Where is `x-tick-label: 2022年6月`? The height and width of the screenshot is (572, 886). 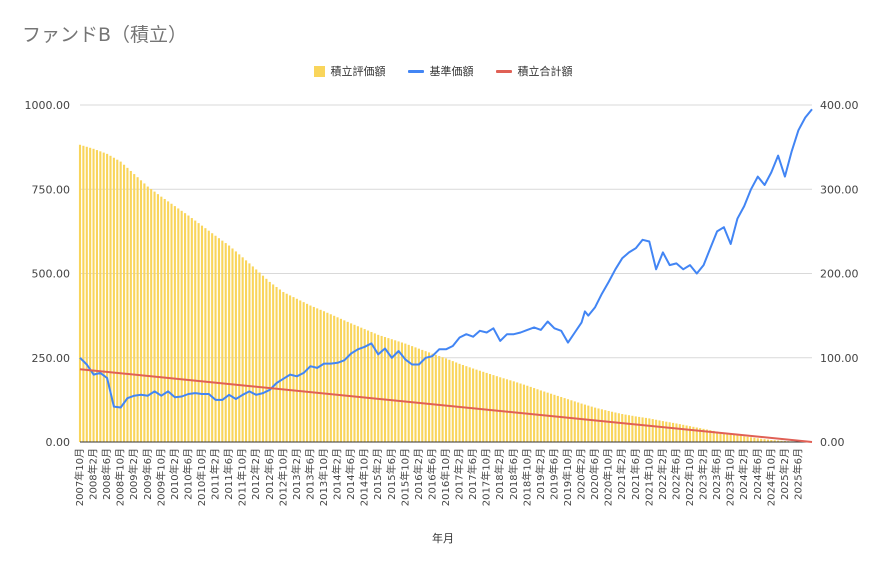 x-tick-label: 2022年6月 is located at coordinates (675, 474).